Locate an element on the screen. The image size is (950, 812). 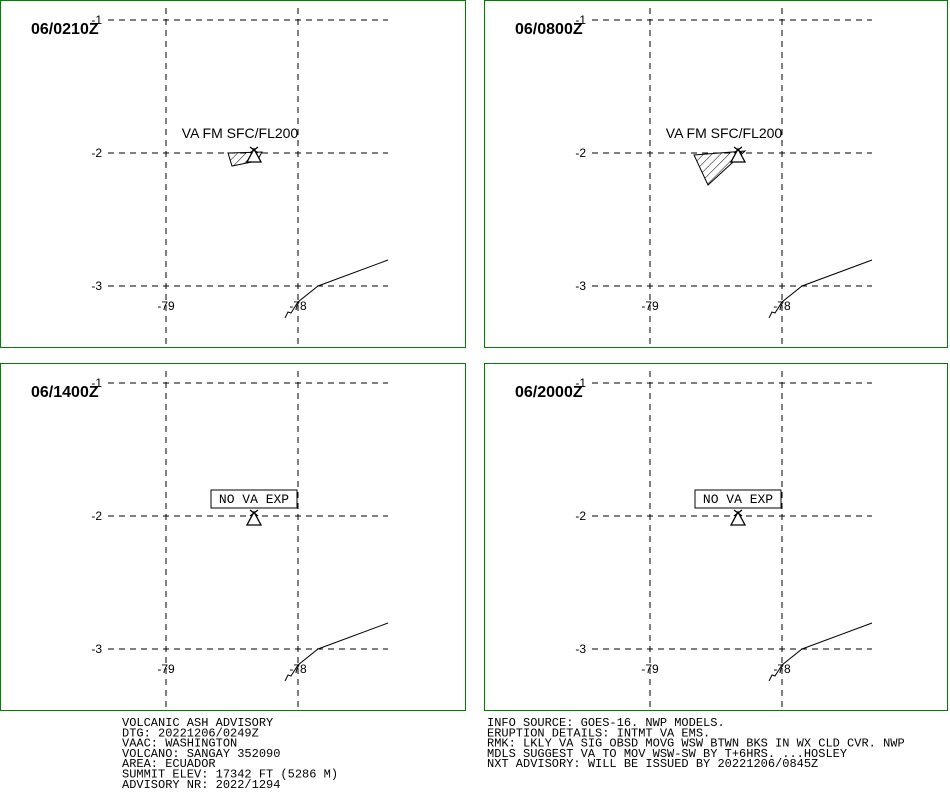
footer-line: ERUPTION DETAILS: INTMT VA EMS. is located at coordinates (598, 733).